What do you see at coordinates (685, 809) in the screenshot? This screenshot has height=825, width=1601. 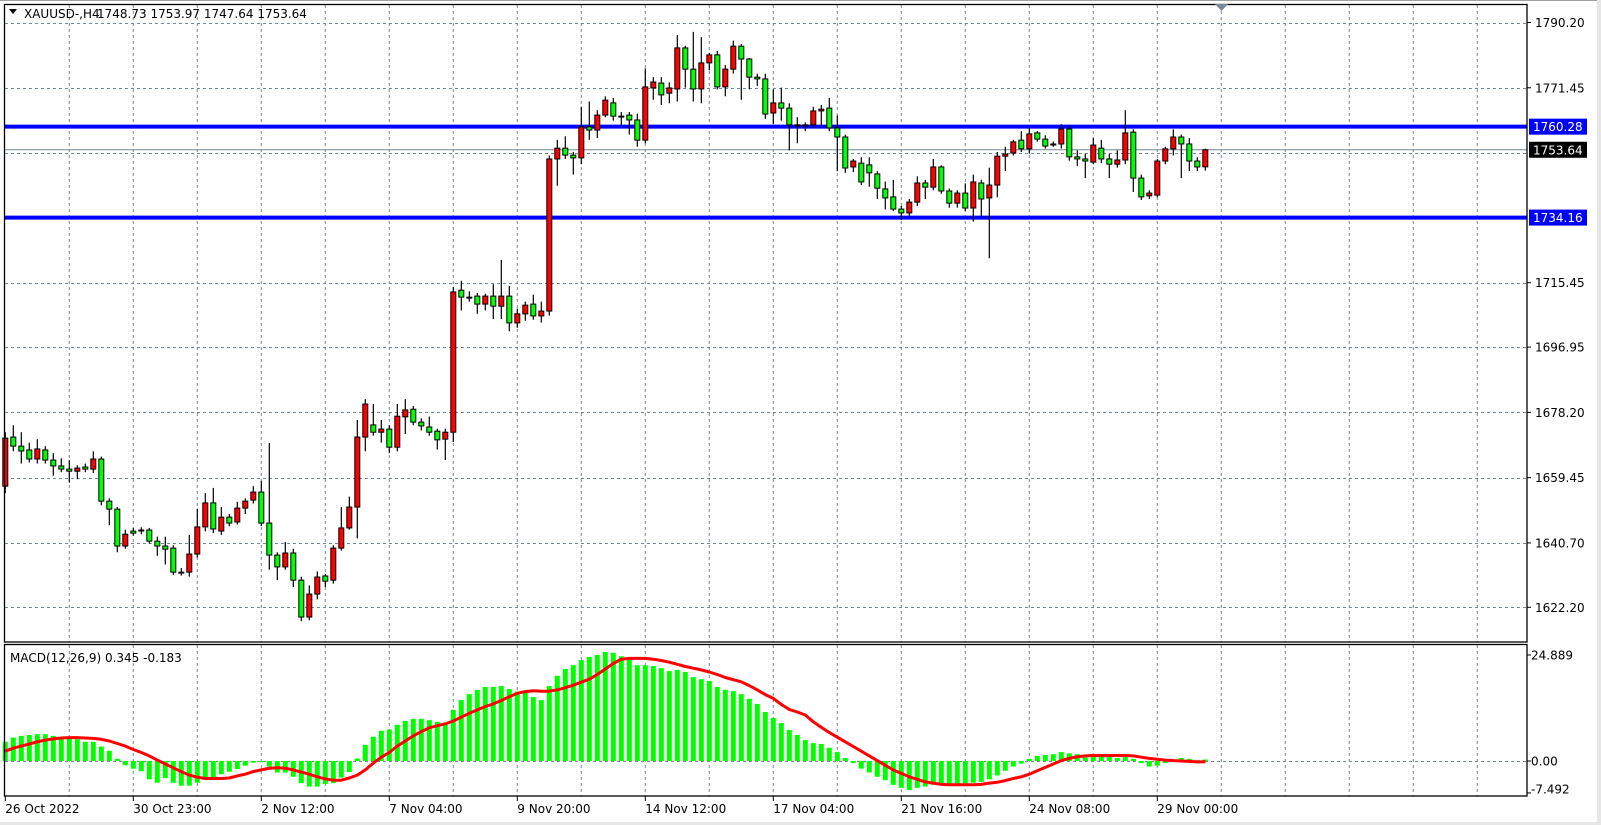 I see `time-axis-label: 14 Nov 12:00` at bounding box center [685, 809].